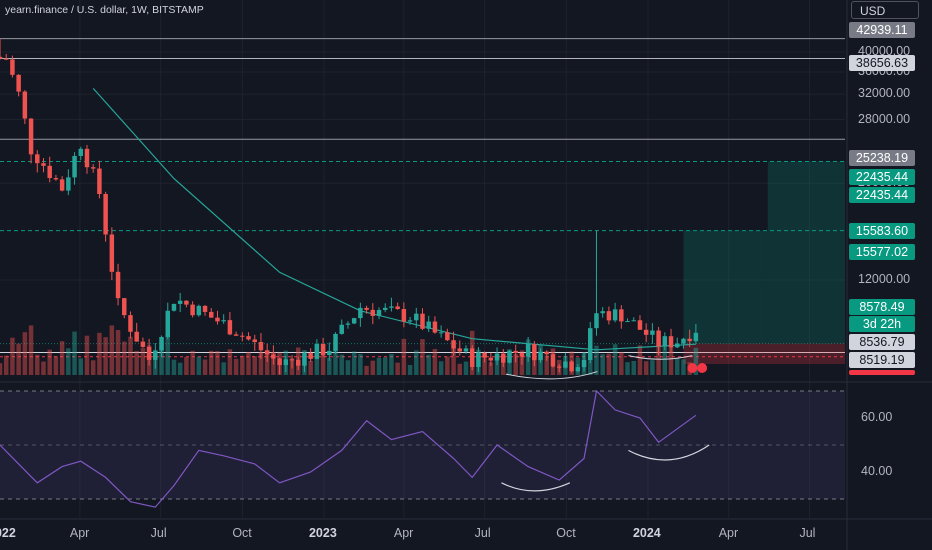  What do you see at coordinates (725, 287) in the screenshot?
I see `position-profit-zone` at bounding box center [725, 287].